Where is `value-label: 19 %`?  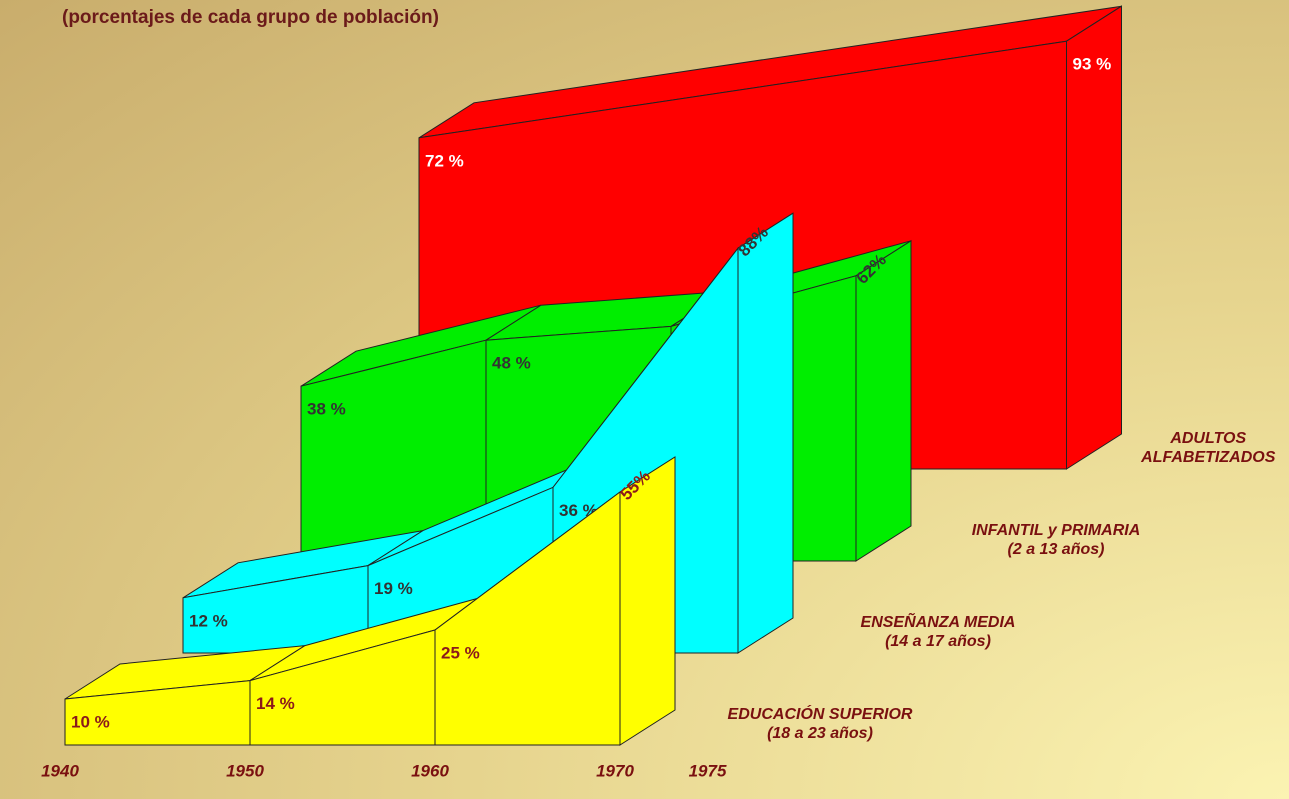 value-label: 19 % is located at coordinates (393, 588).